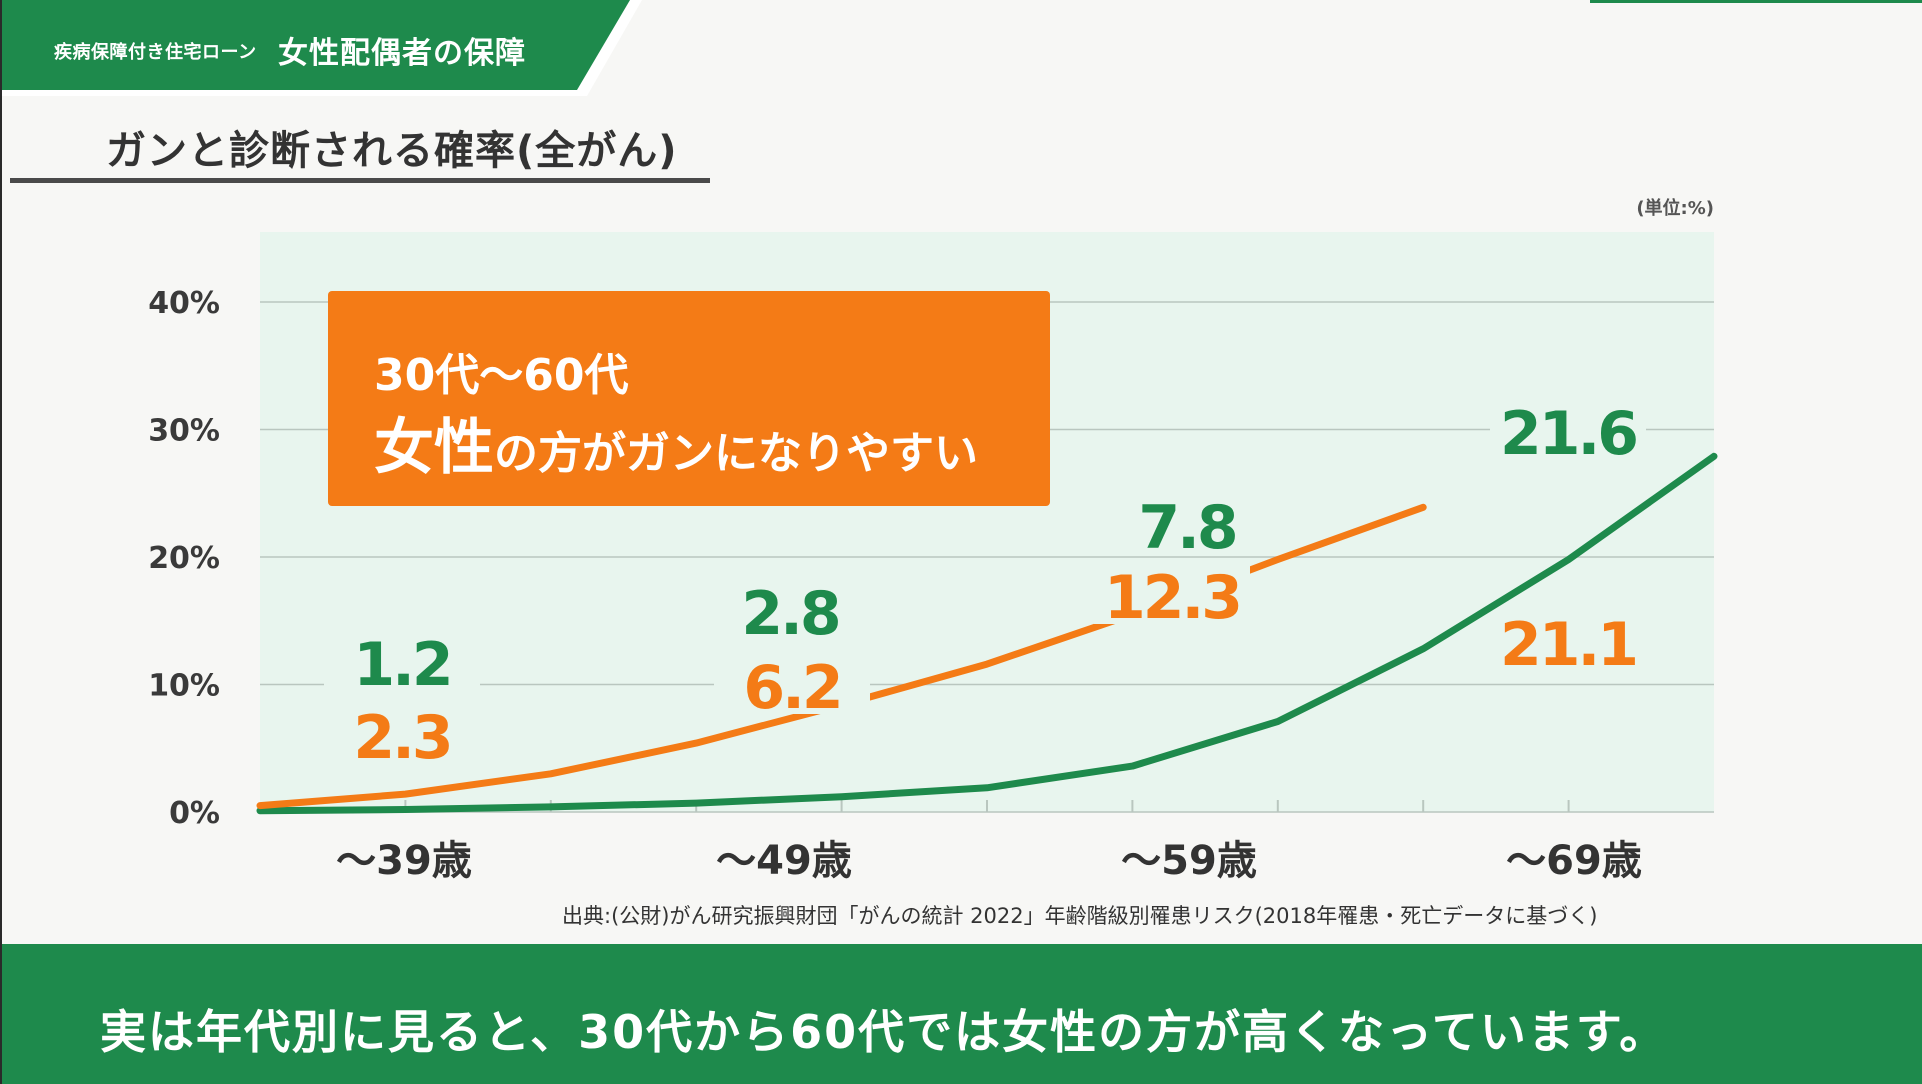 The height and width of the screenshot is (1084, 1922). What do you see at coordinates (184, 558) in the screenshot?
I see `y-tick-label: 20%` at bounding box center [184, 558].